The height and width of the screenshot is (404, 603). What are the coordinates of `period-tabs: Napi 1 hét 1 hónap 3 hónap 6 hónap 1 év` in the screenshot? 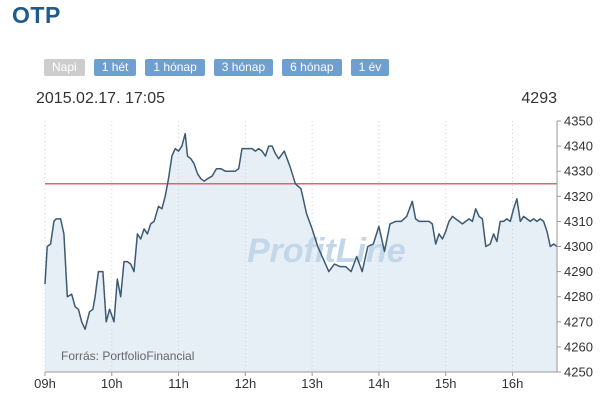 It's located at (221, 67).